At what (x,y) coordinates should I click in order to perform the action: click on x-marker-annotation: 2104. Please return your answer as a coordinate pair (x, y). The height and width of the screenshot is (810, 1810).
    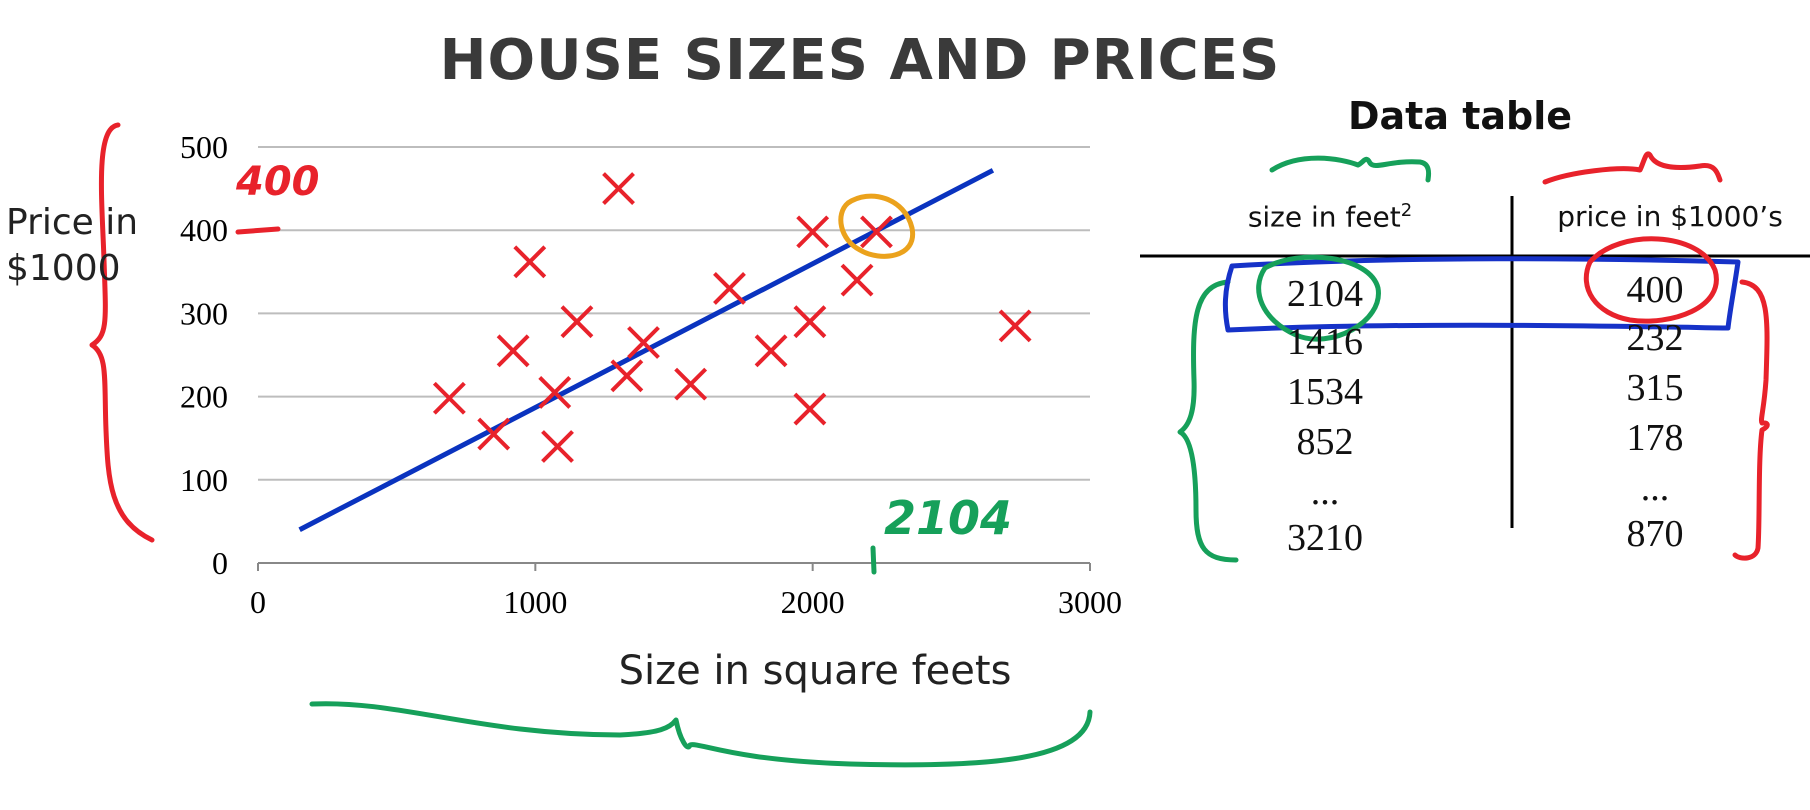
    Looking at the image, I should click on (948, 518).